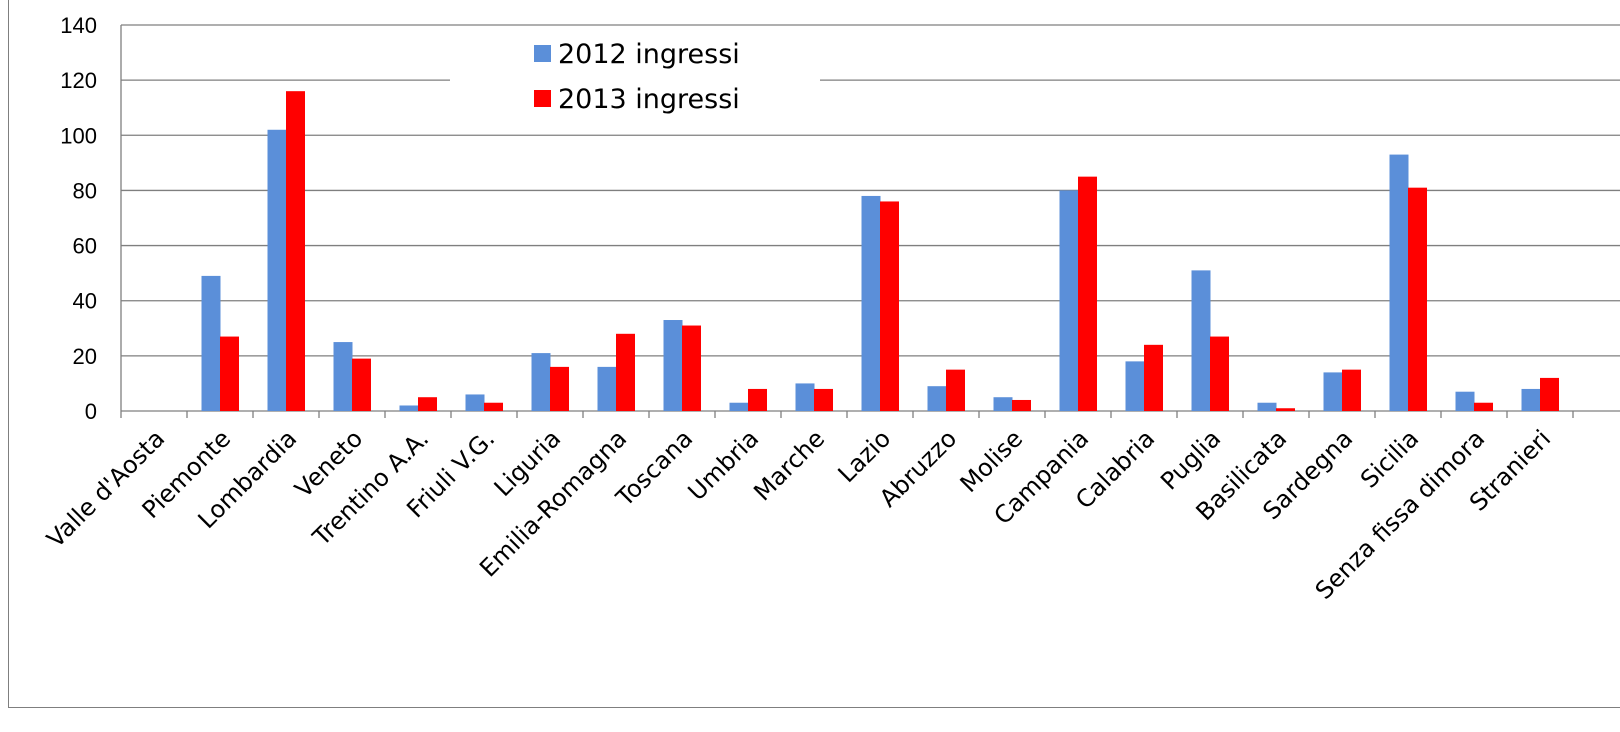 The image size is (1620, 732). What do you see at coordinates (85, 356) in the screenshot?
I see `y-tick-label: 20` at bounding box center [85, 356].